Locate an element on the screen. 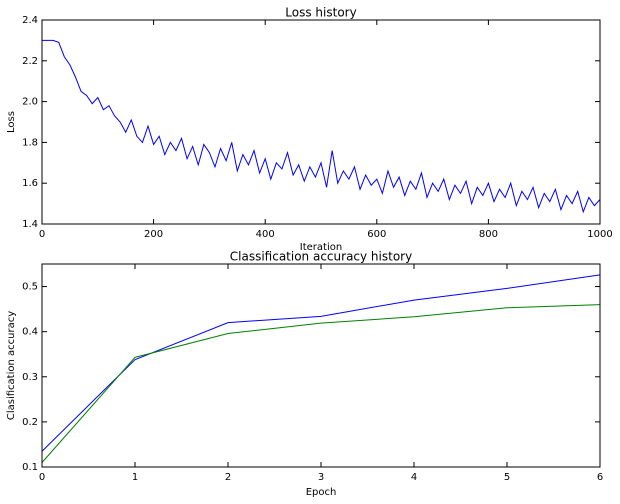 The image size is (620, 504). x-tick-label: 3 is located at coordinates (321, 477).